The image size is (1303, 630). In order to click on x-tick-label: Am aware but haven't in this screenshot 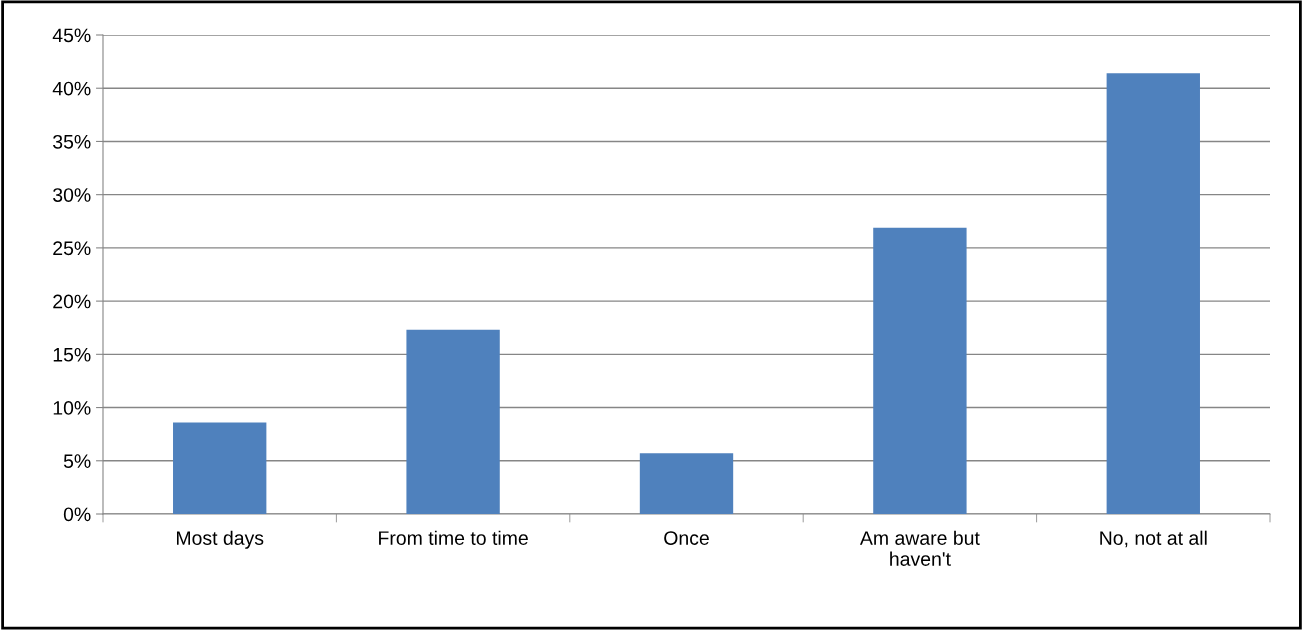, I will do `click(919, 548)`.